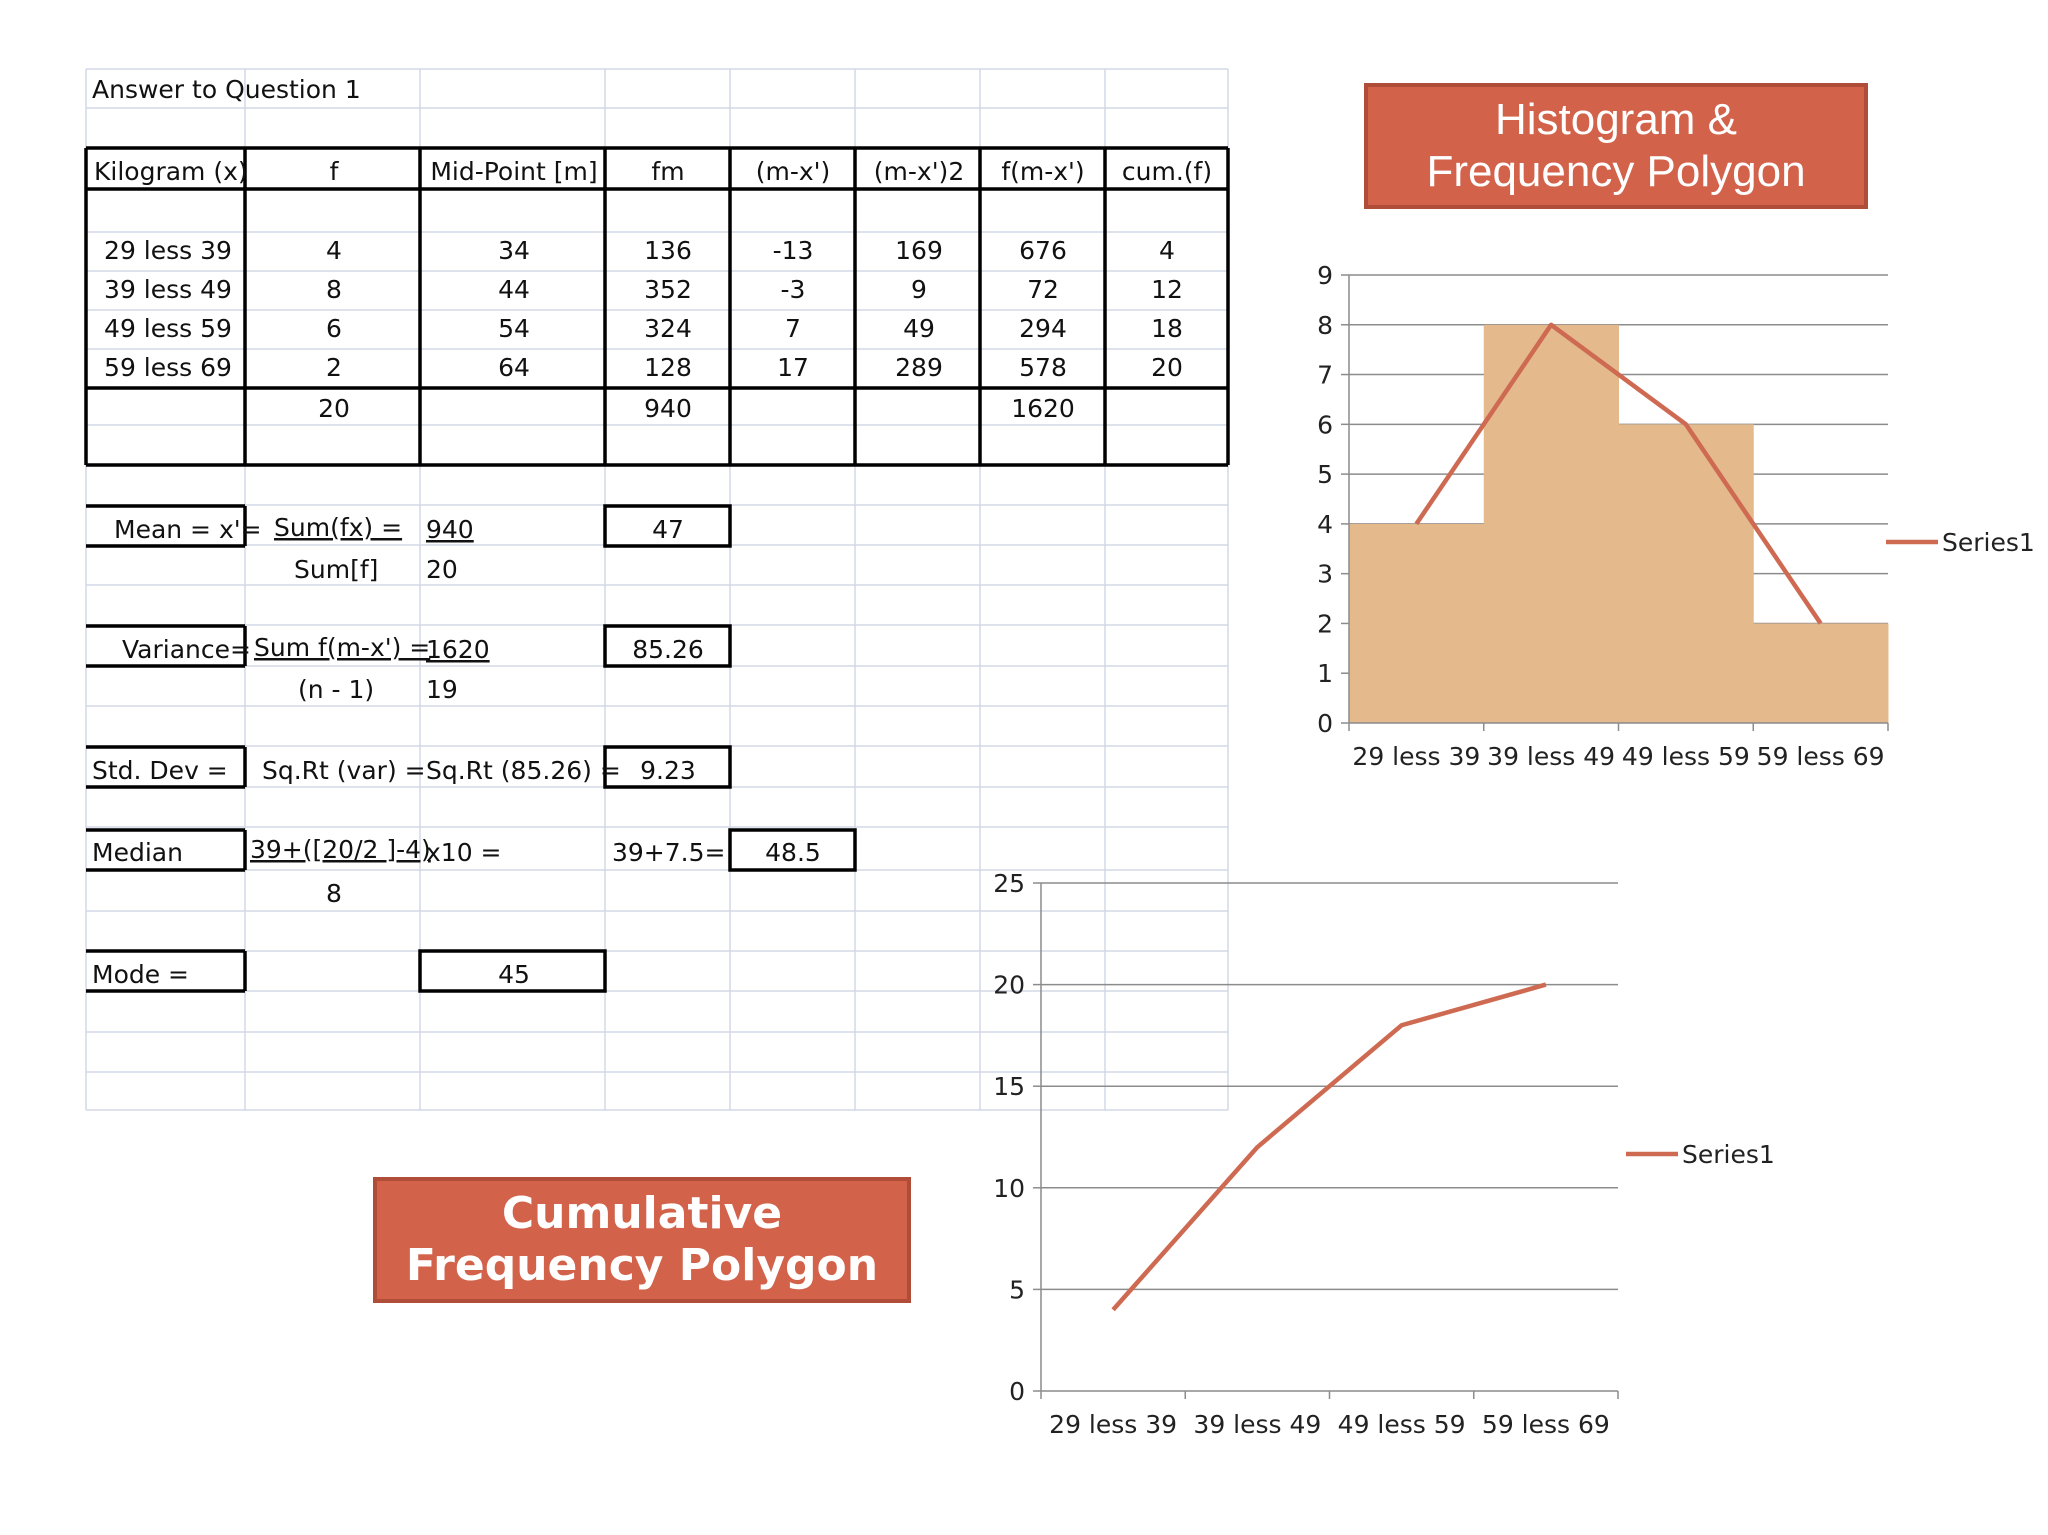 The width and height of the screenshot is (2048, 1535). I want to click on table-cell: 54, so click(514, 328).